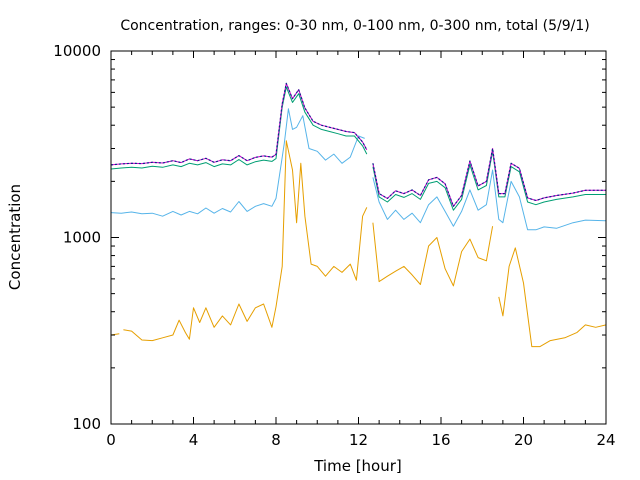 This screenshot has width=640, height=480. I want to click on x-tick-label: 16, so click(440, 440).